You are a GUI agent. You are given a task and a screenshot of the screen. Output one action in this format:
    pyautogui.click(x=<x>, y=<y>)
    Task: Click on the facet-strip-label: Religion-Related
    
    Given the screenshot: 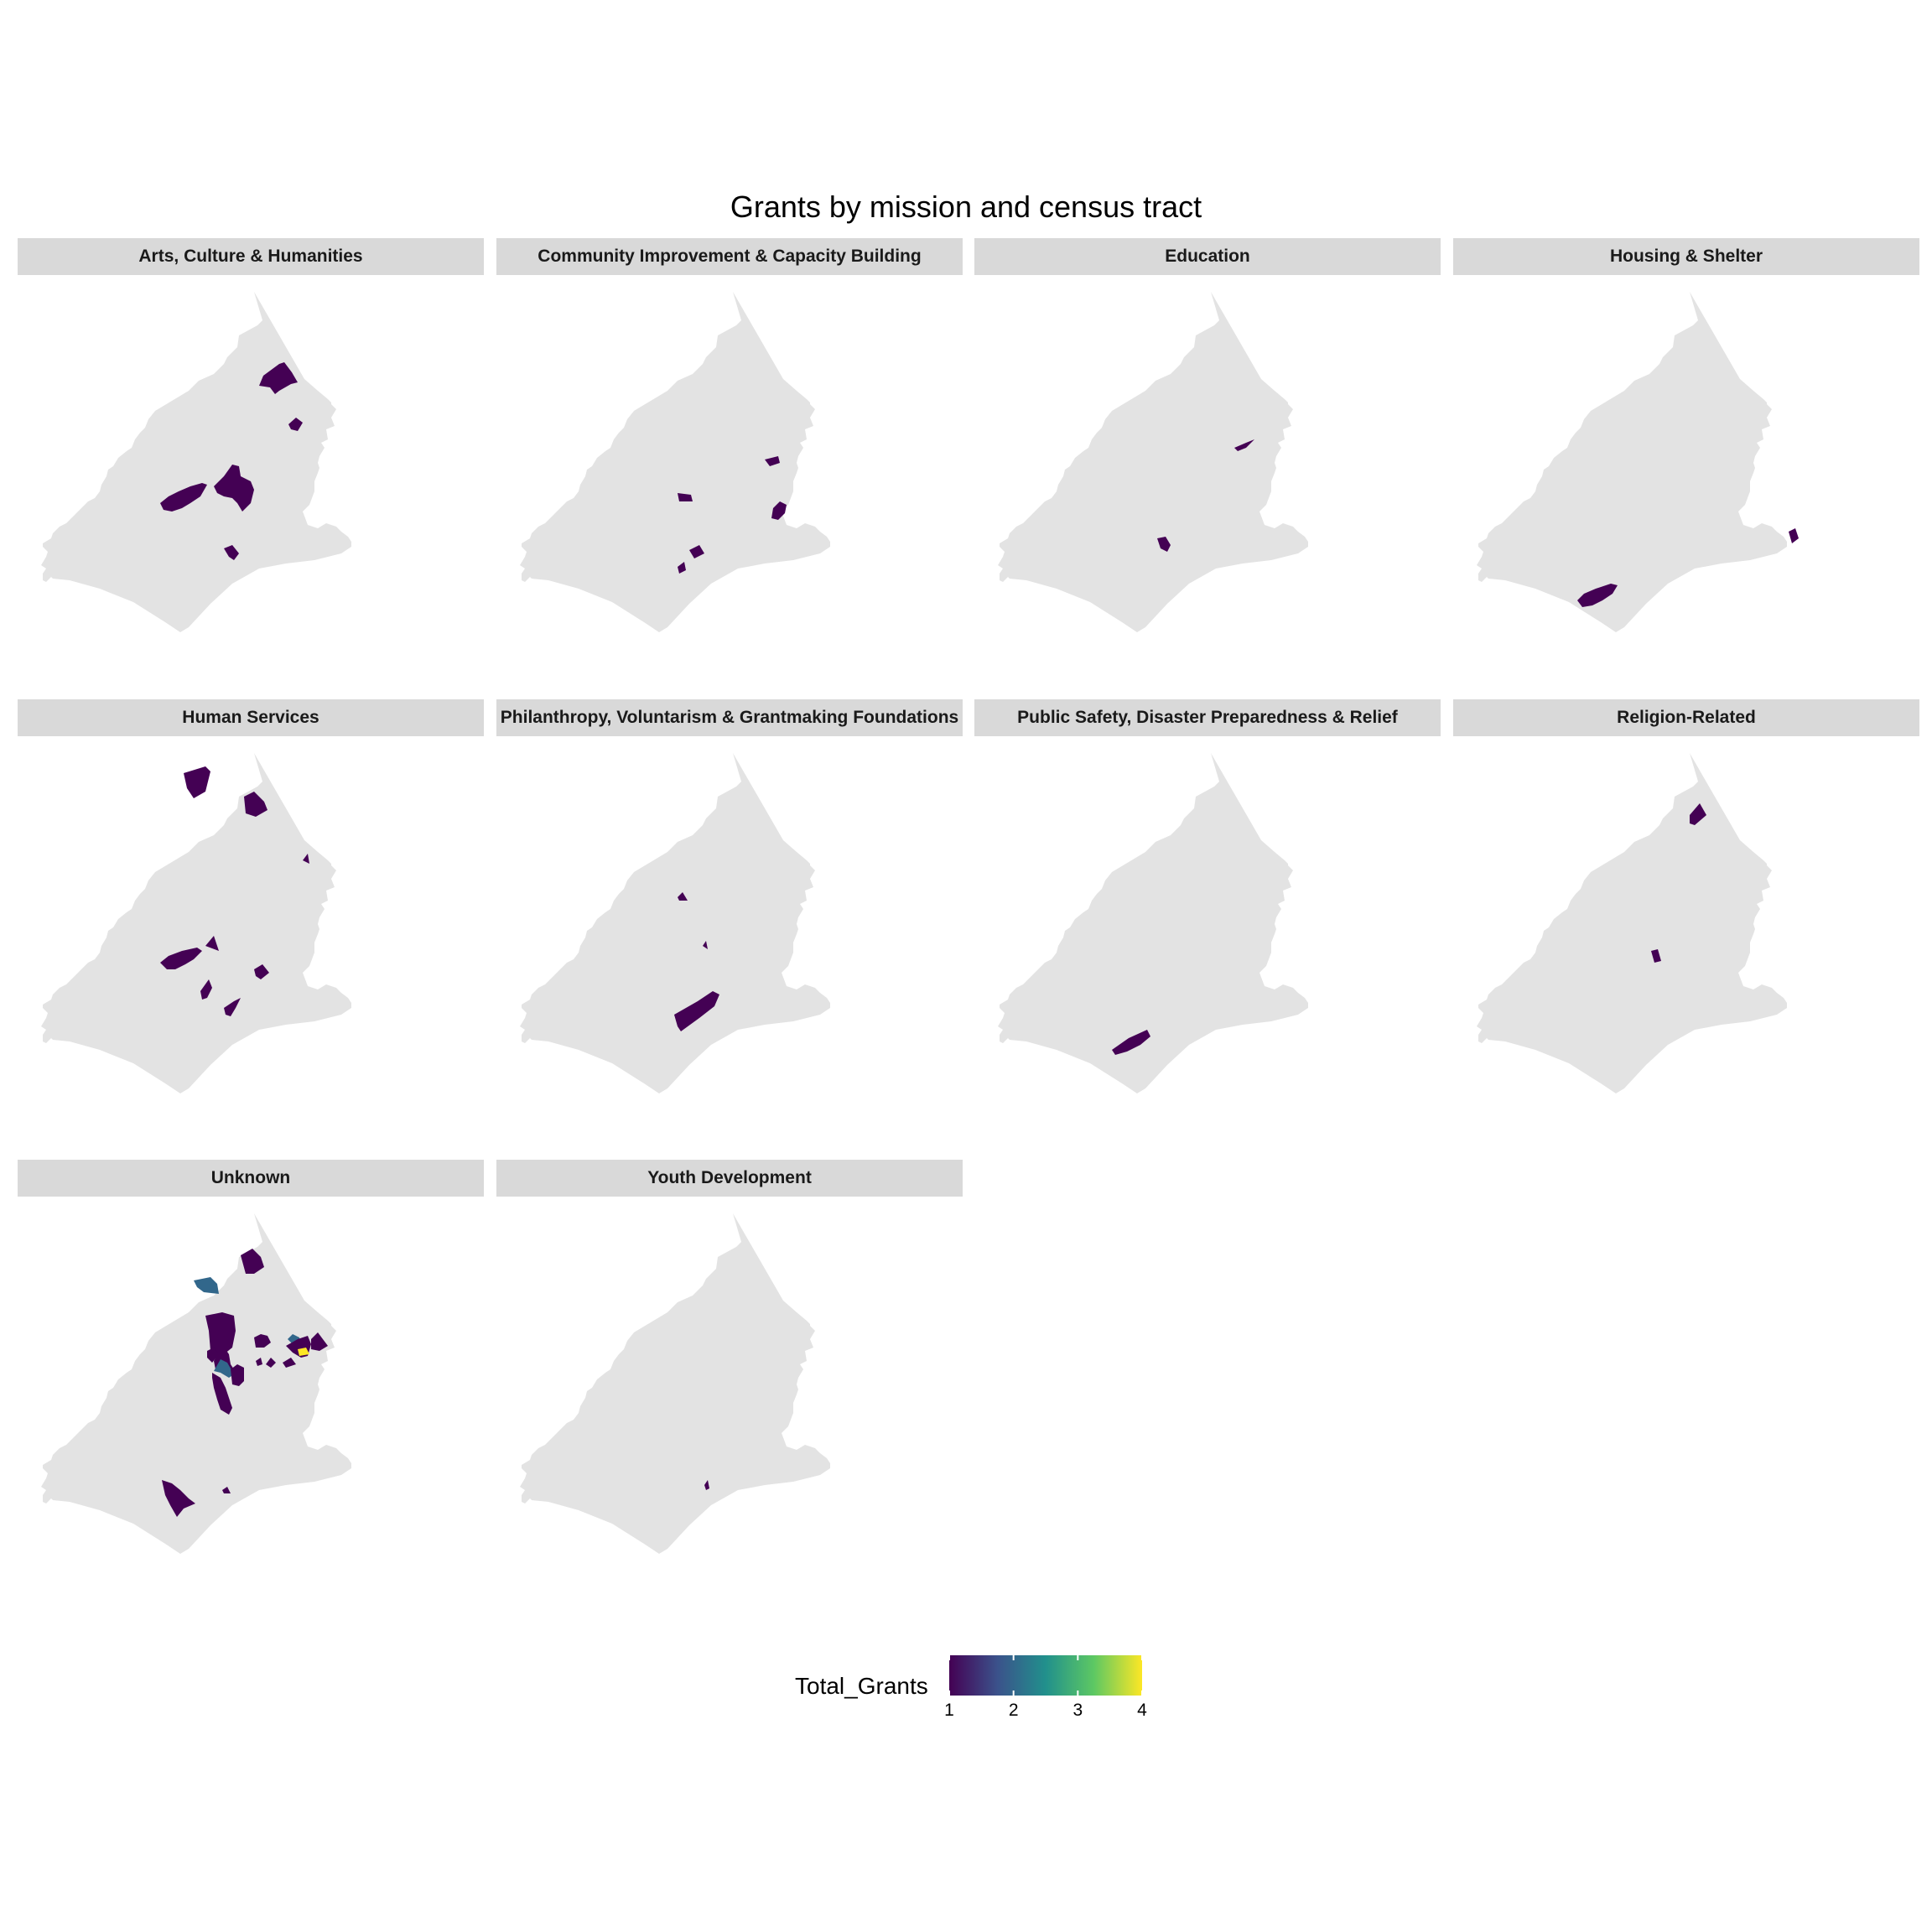 What is the action you would take?
    pyautogui.click(x=1686, y=717)
    